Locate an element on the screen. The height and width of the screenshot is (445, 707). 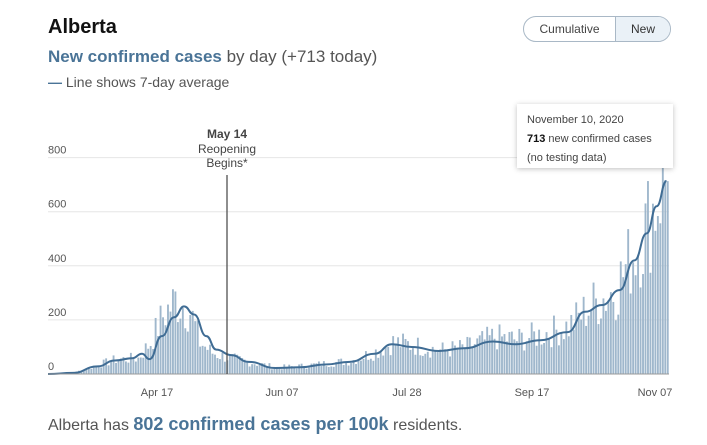
tooltip-date: November 10, 2020 is located at coordinates (575, 120).